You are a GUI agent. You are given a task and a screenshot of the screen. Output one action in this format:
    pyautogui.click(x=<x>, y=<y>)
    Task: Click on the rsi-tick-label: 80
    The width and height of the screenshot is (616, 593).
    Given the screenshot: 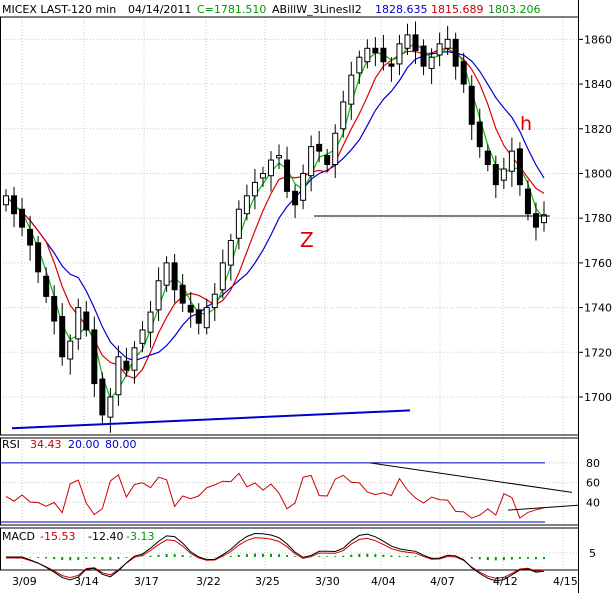 What is the action you would take?
    pyautogui.click(x=593, y=463)
    